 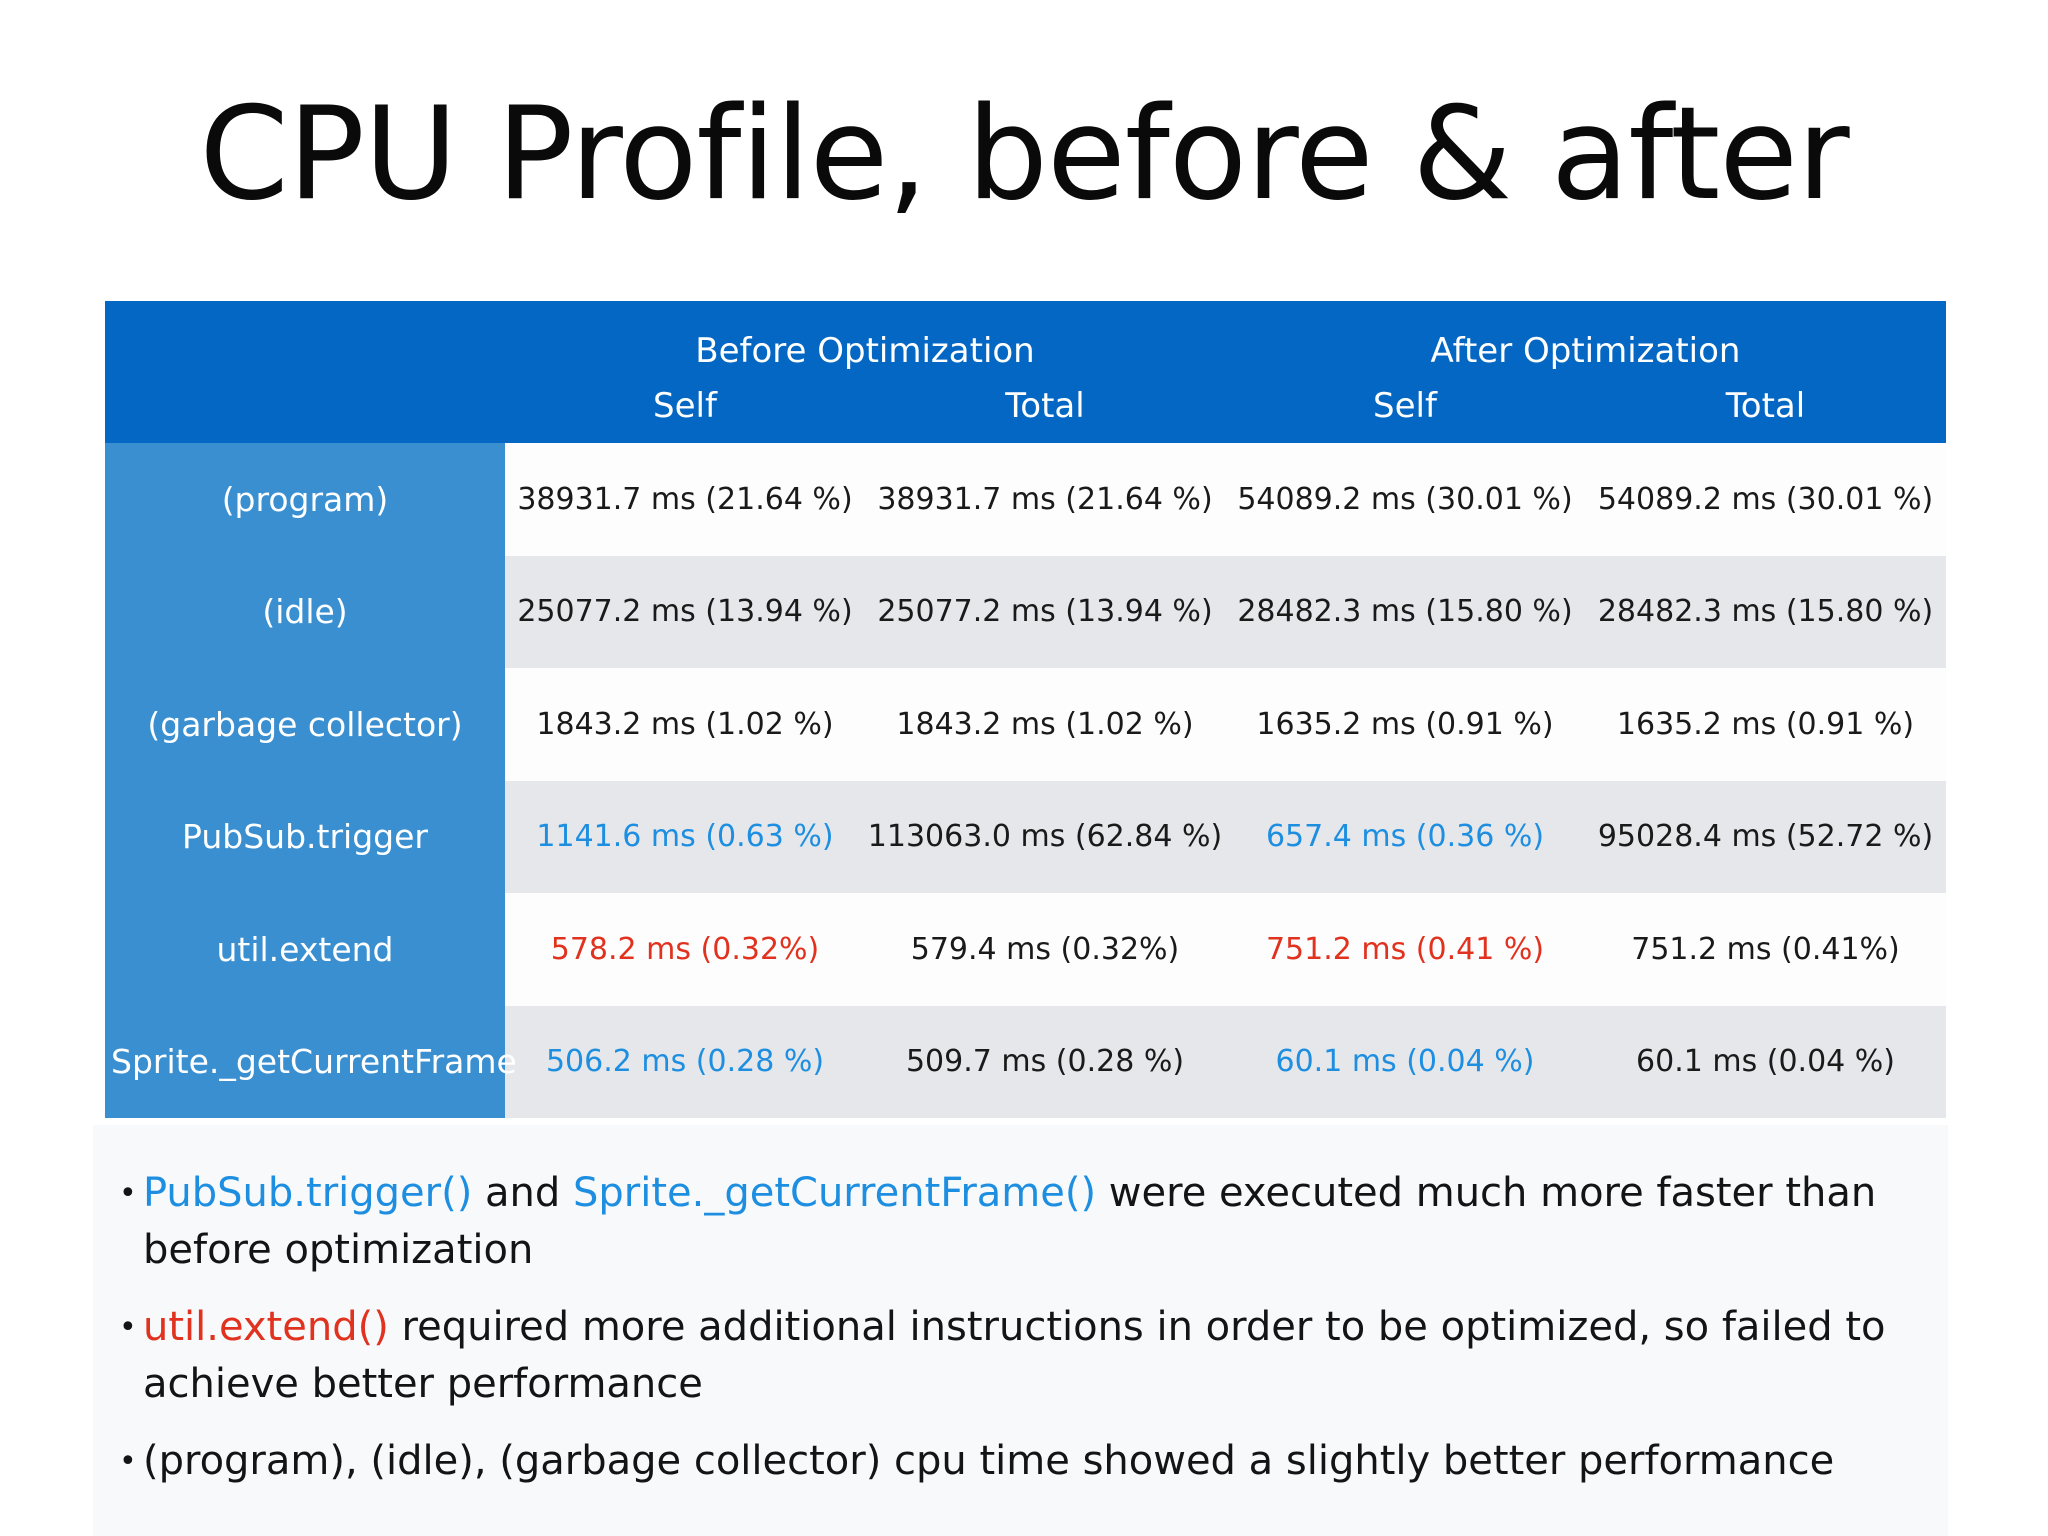 I want to click on table-group-header-row: Before Optimization After Optimization, so click(x=1026, y=338).